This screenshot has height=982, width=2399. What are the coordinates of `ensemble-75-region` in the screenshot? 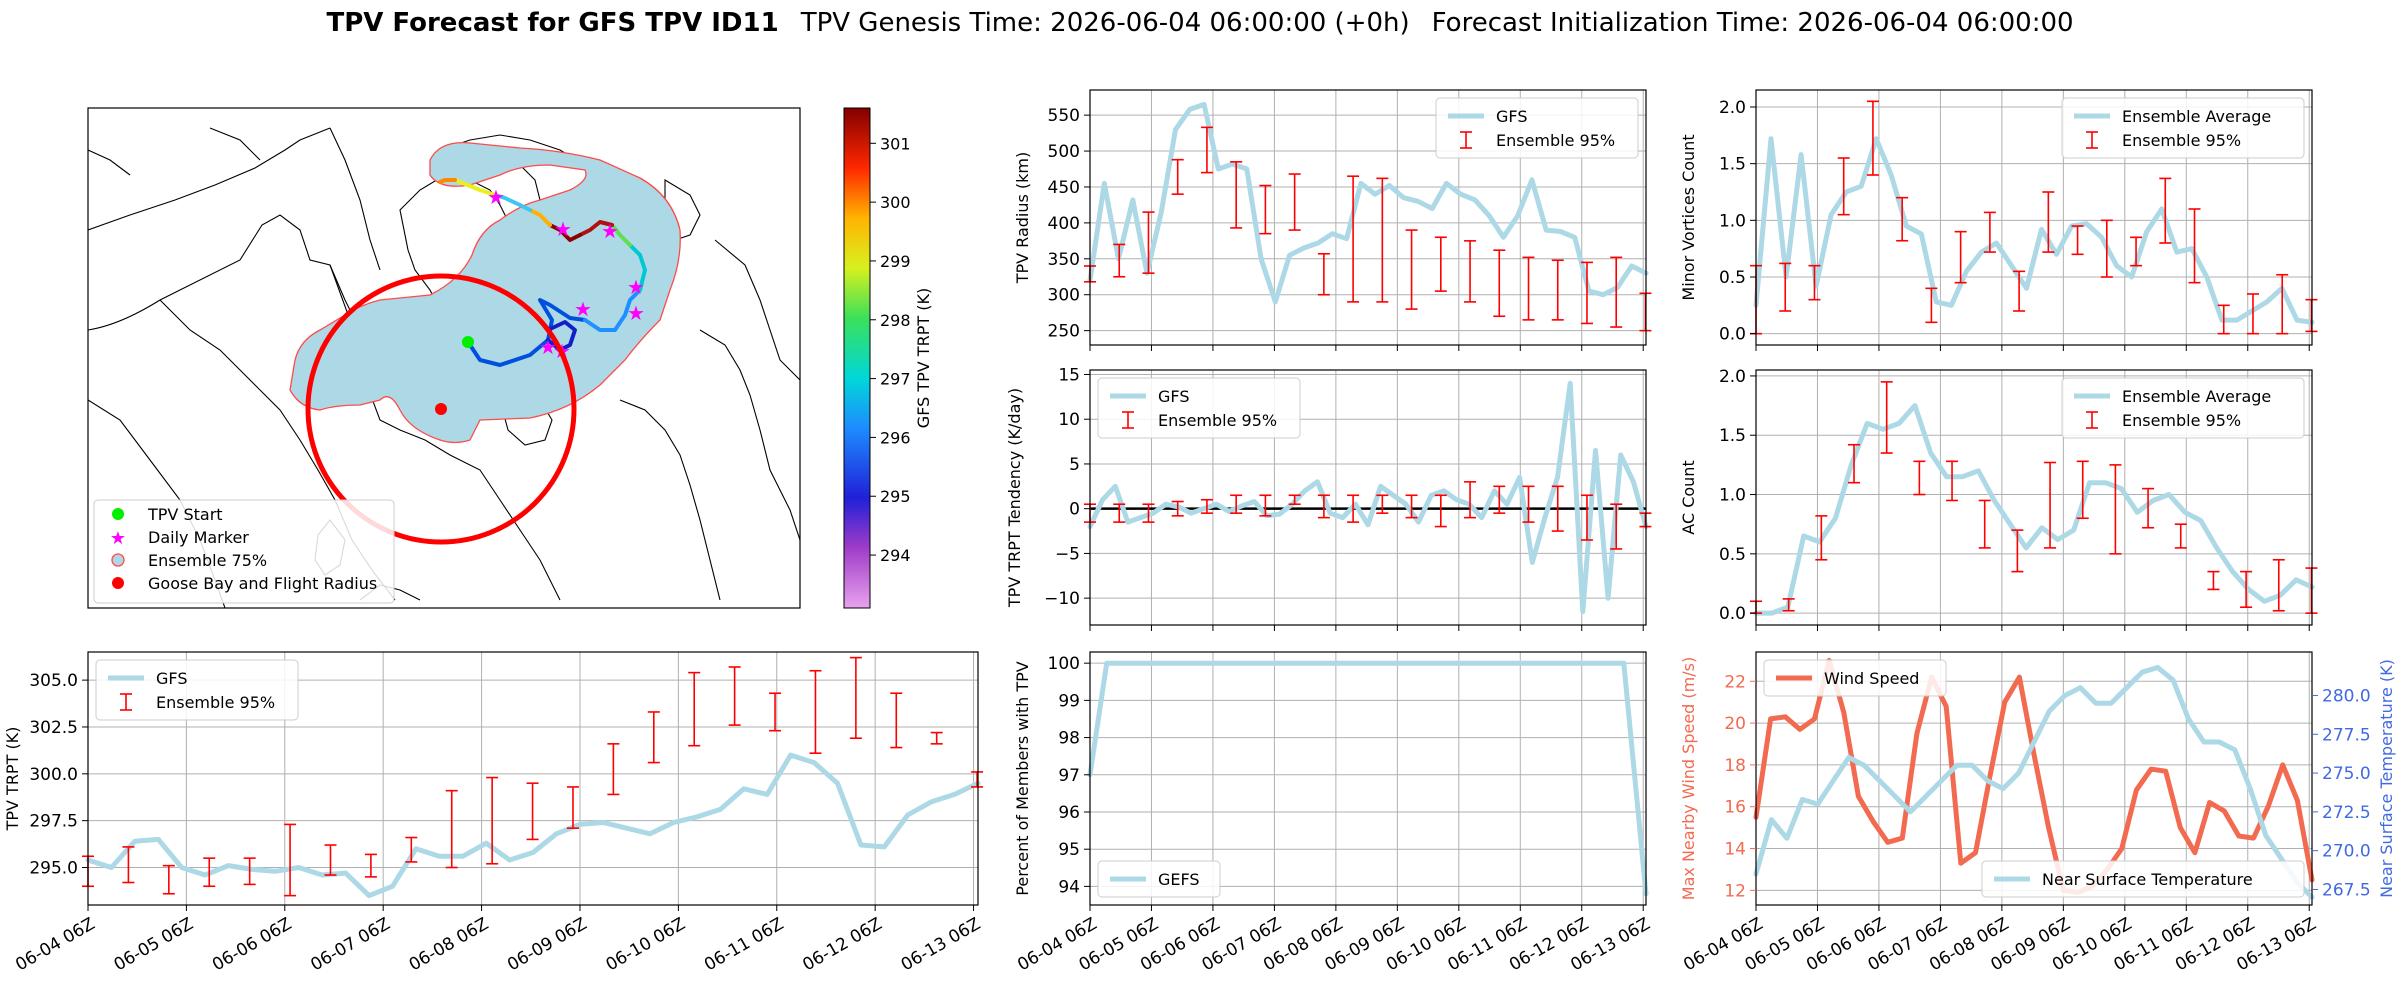 It's located at (485, 292).